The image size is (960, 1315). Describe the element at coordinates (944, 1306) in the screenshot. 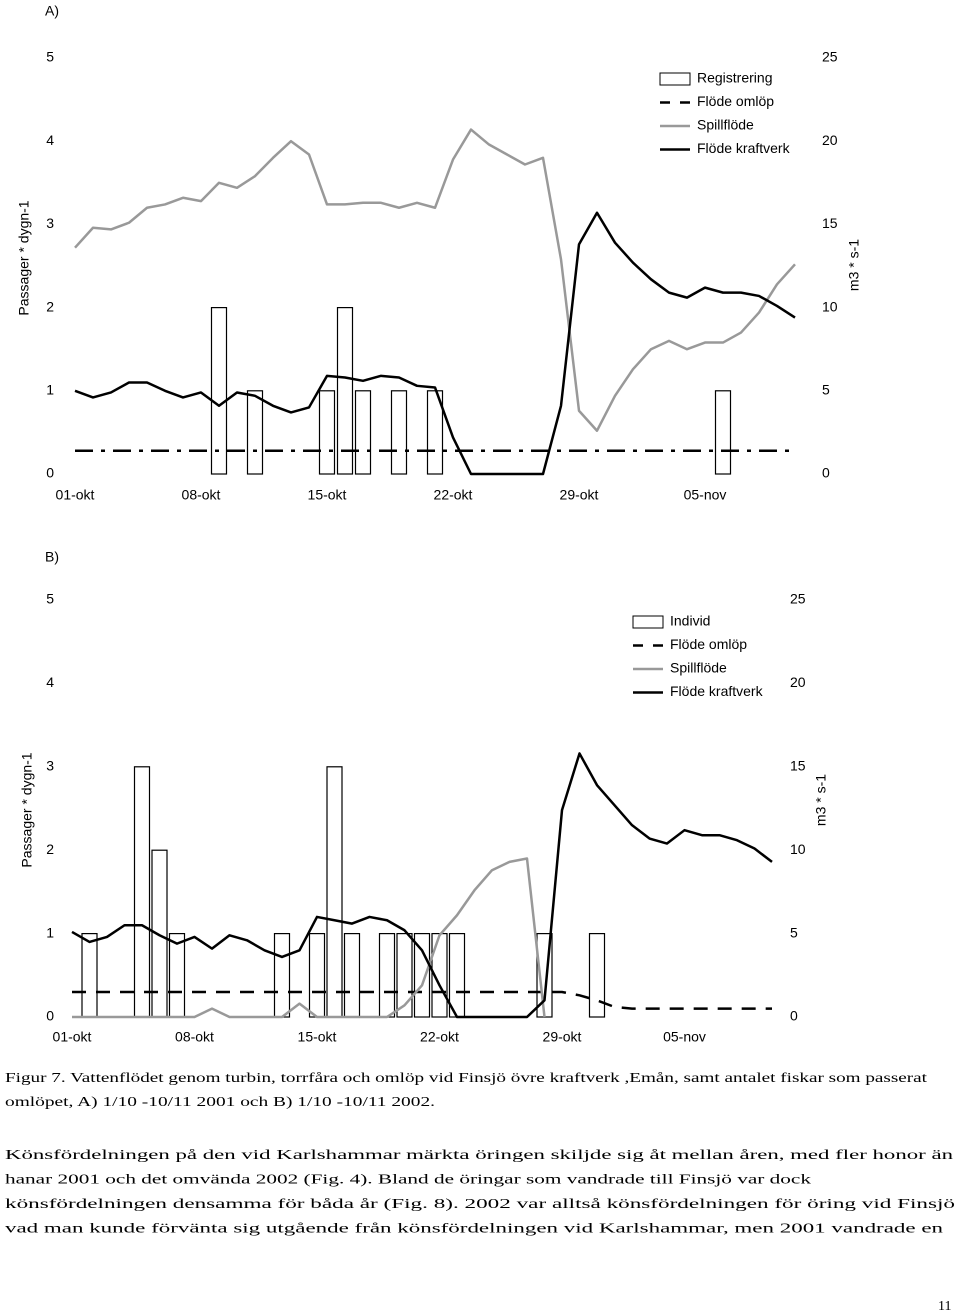

I see `page-number: 11` at that location.